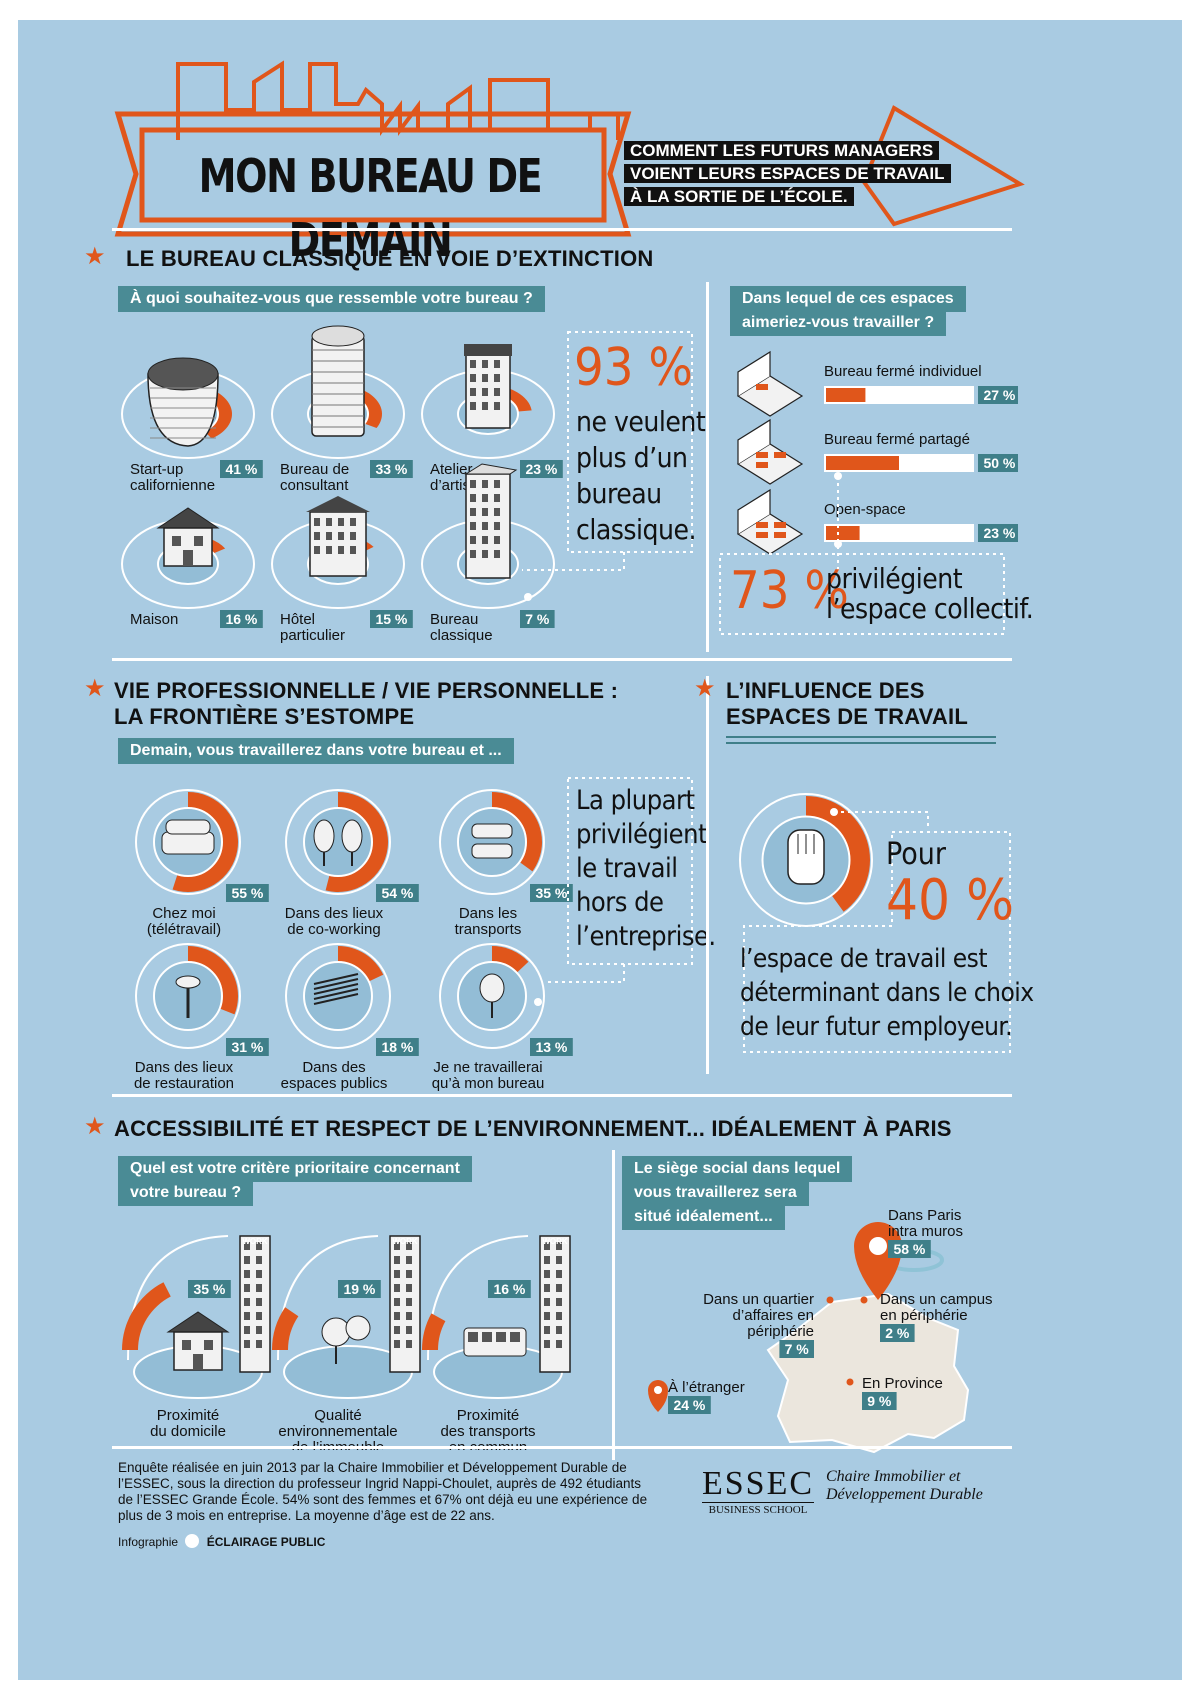 The image size is (1200, 1697). I want to click on section-title-line: ESPACES DE TRAVAIL, so click(847, 716).